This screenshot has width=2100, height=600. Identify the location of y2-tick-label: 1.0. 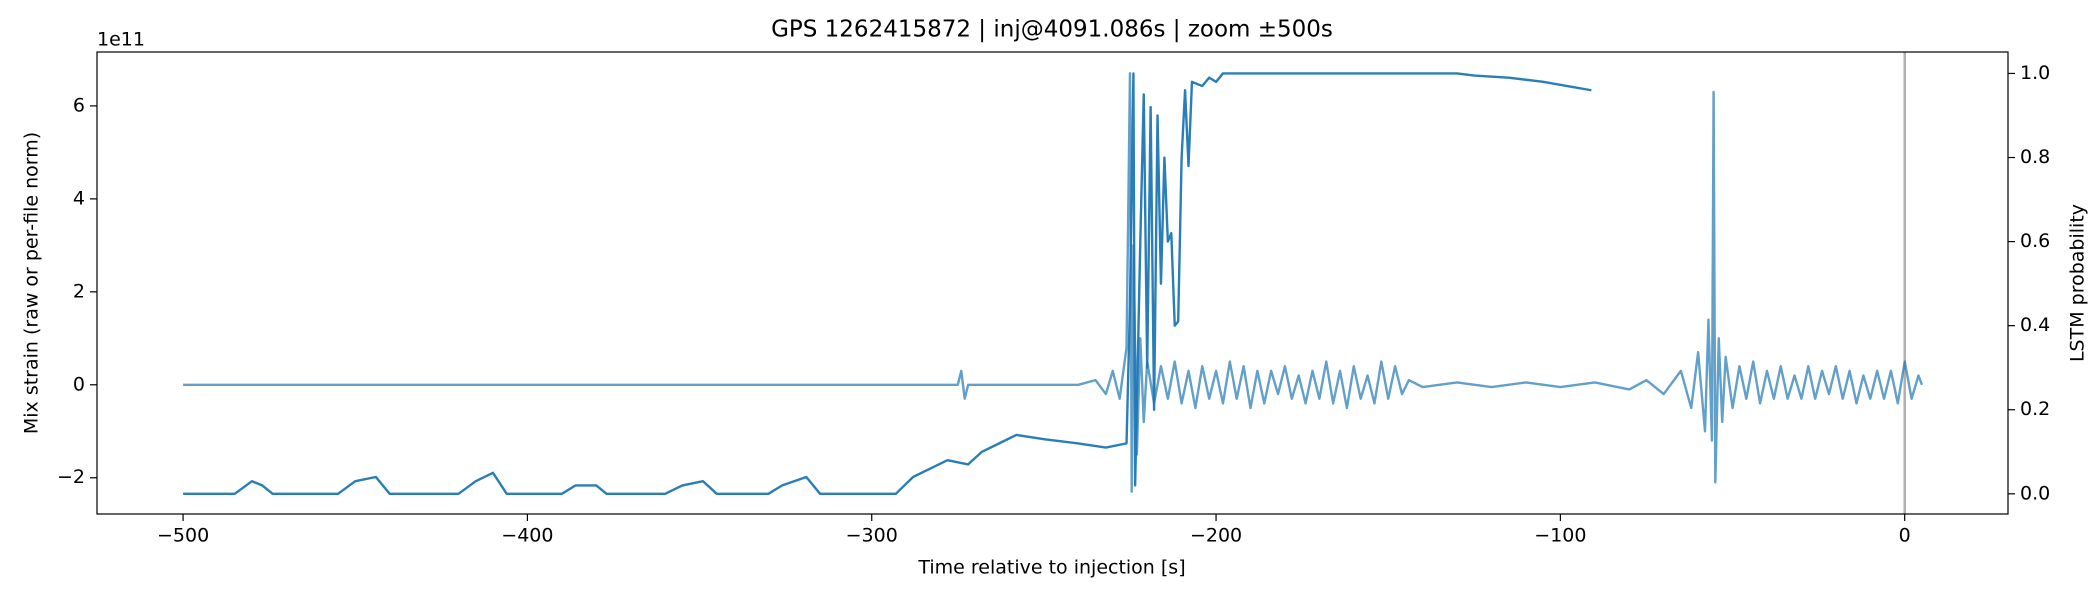
(2035, 73).